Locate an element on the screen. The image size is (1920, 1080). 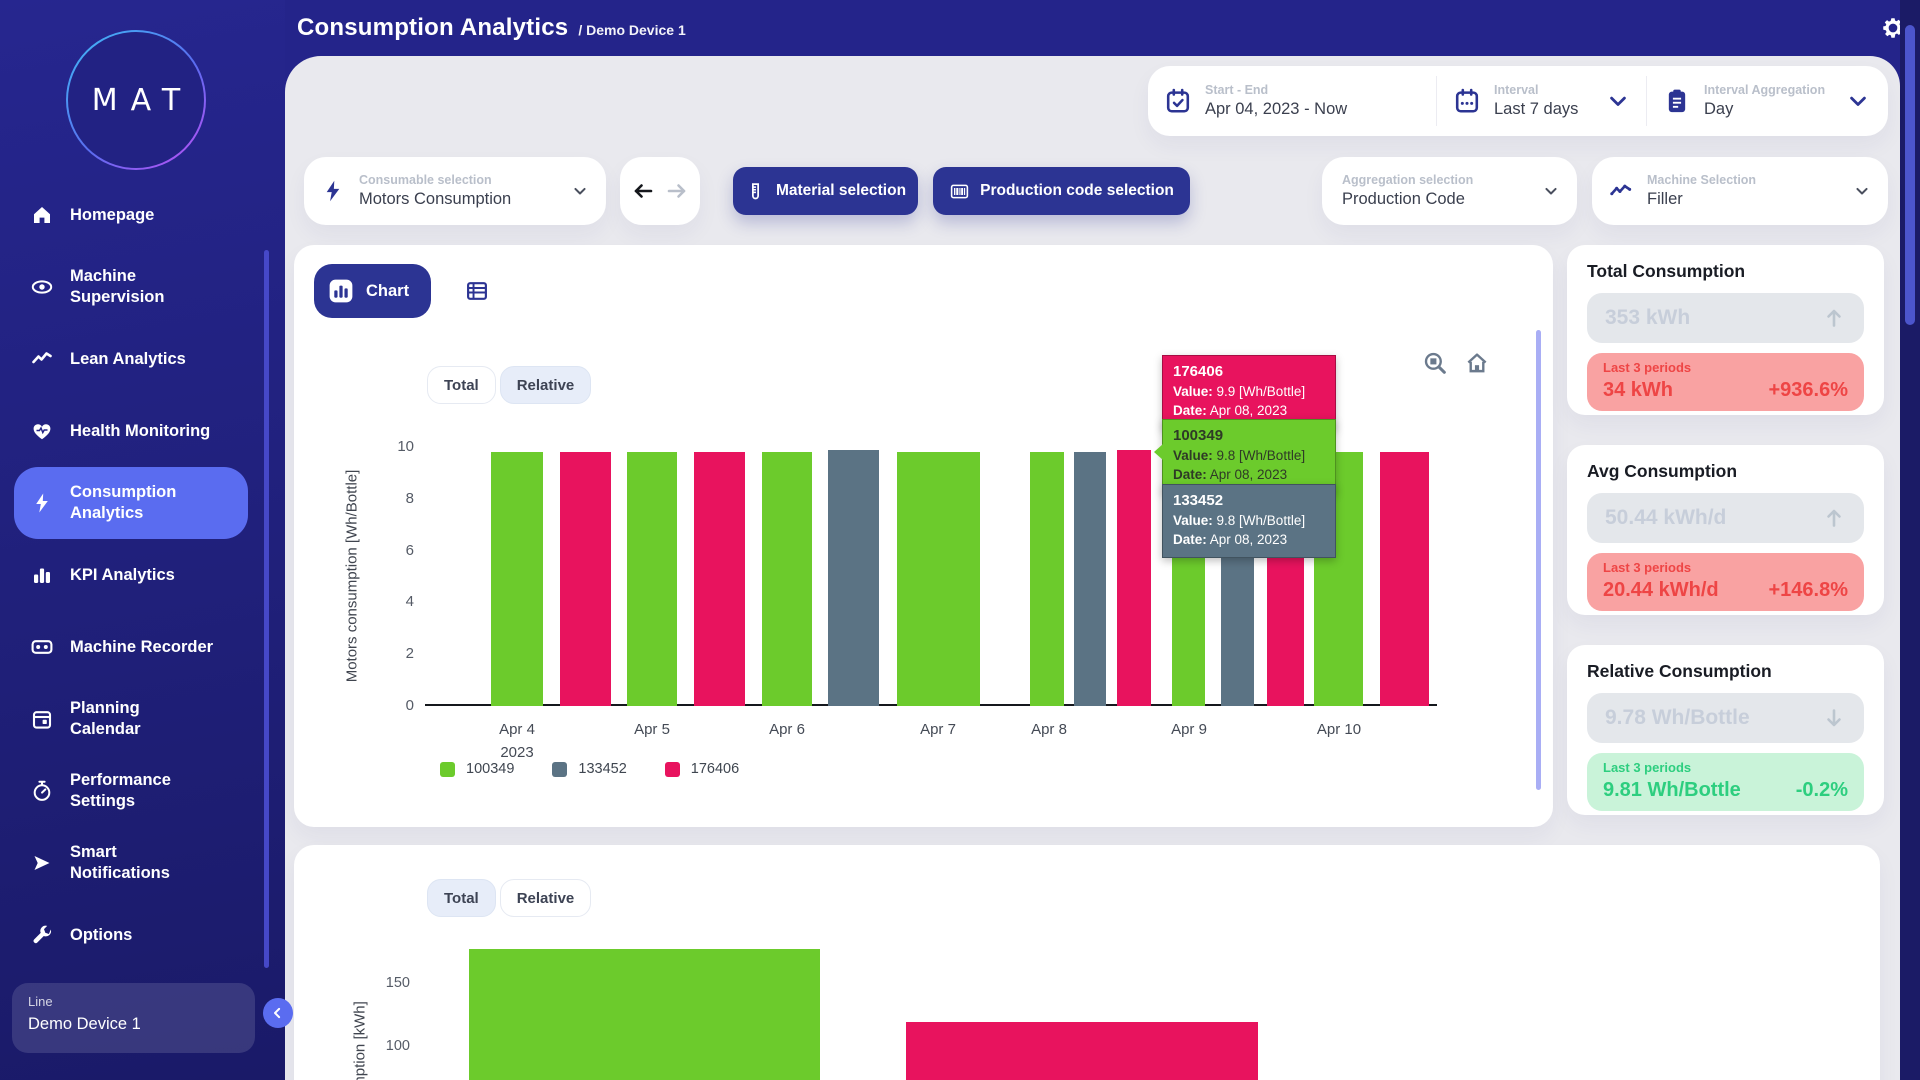
wrench-icon is located at coordinates (42, 935).